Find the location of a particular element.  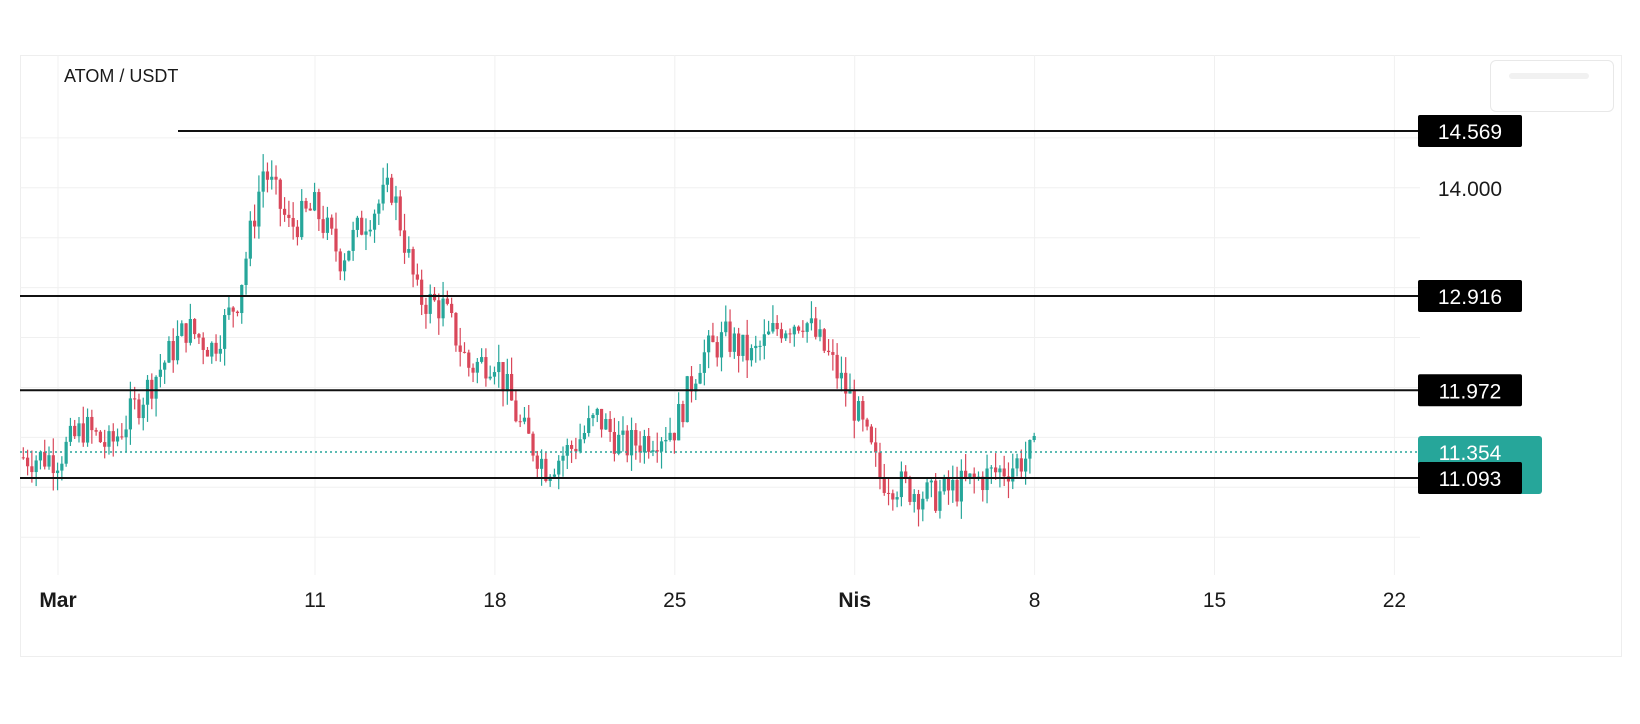

level-label: 12.916 is located at coordinates (1470, 297).